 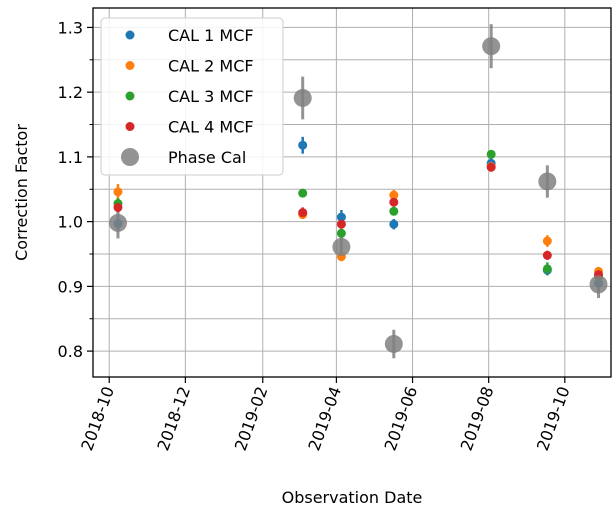 I want to click on legend-box, so click(x=192, y=96).